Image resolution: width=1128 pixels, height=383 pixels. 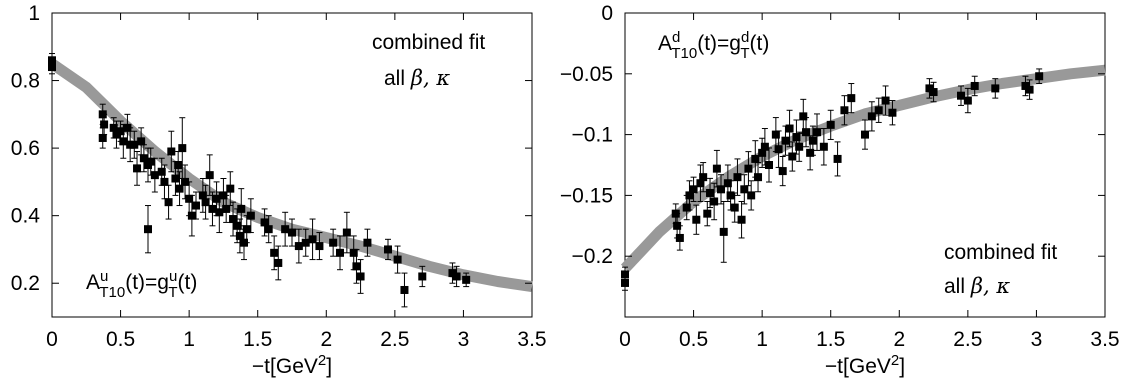 I want to click on left-chart-x-tick-label: 0.5, so click(x=120, y=339).